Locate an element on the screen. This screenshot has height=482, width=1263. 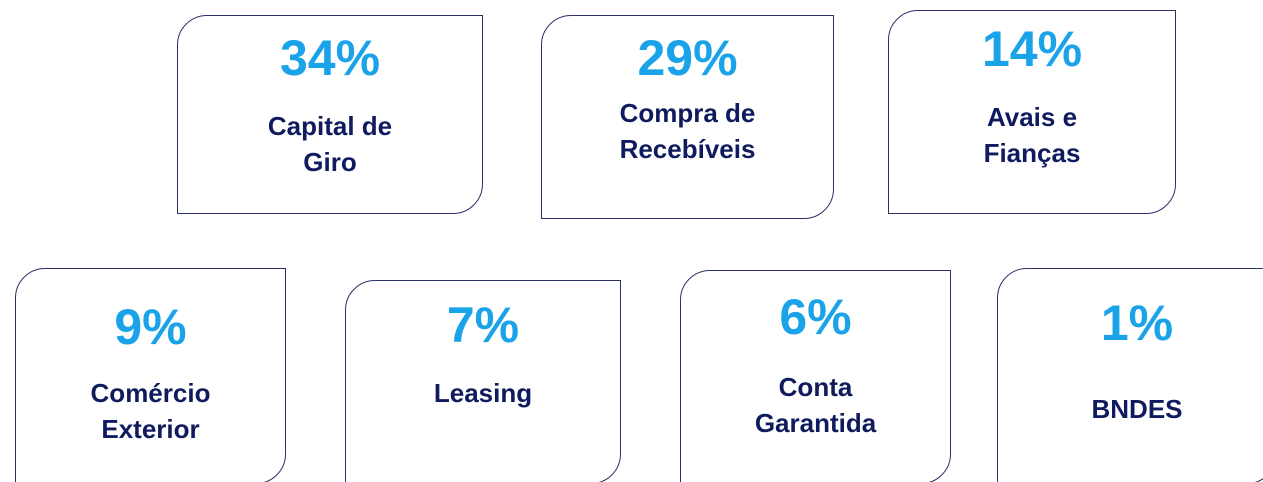
card-label: Compra de Recebíveis is located at coordinates (687, 131).